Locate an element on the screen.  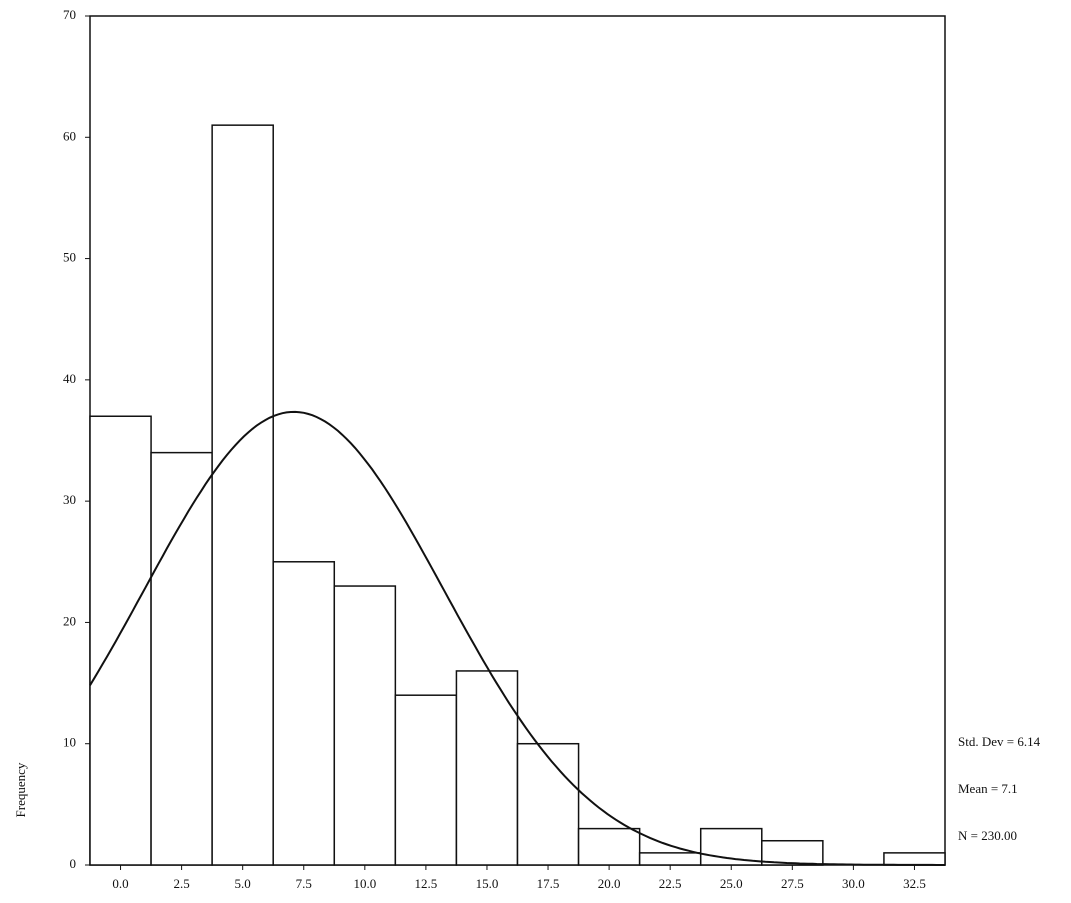
stat-label: Mean = 7.1 is located at coordinates (988, 788).